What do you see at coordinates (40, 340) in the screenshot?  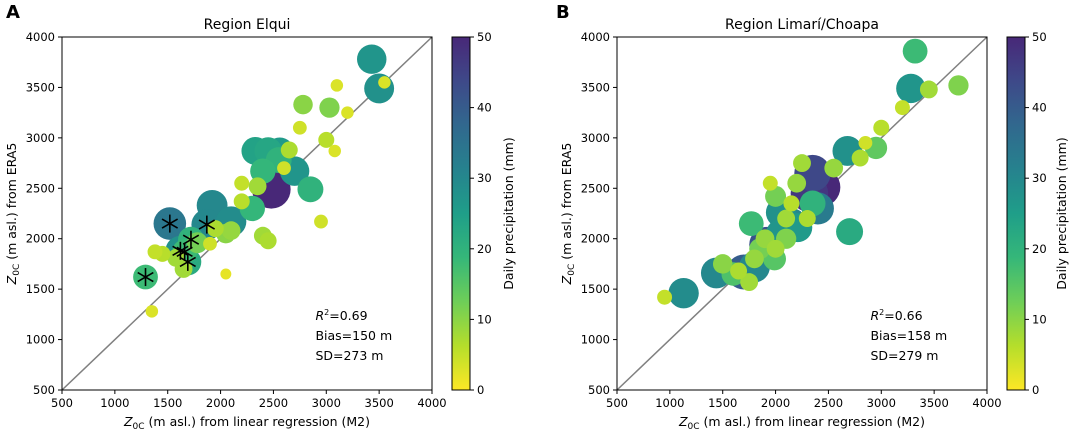 I see `y-tick-label: 1000` at bounding box center [40, 340].